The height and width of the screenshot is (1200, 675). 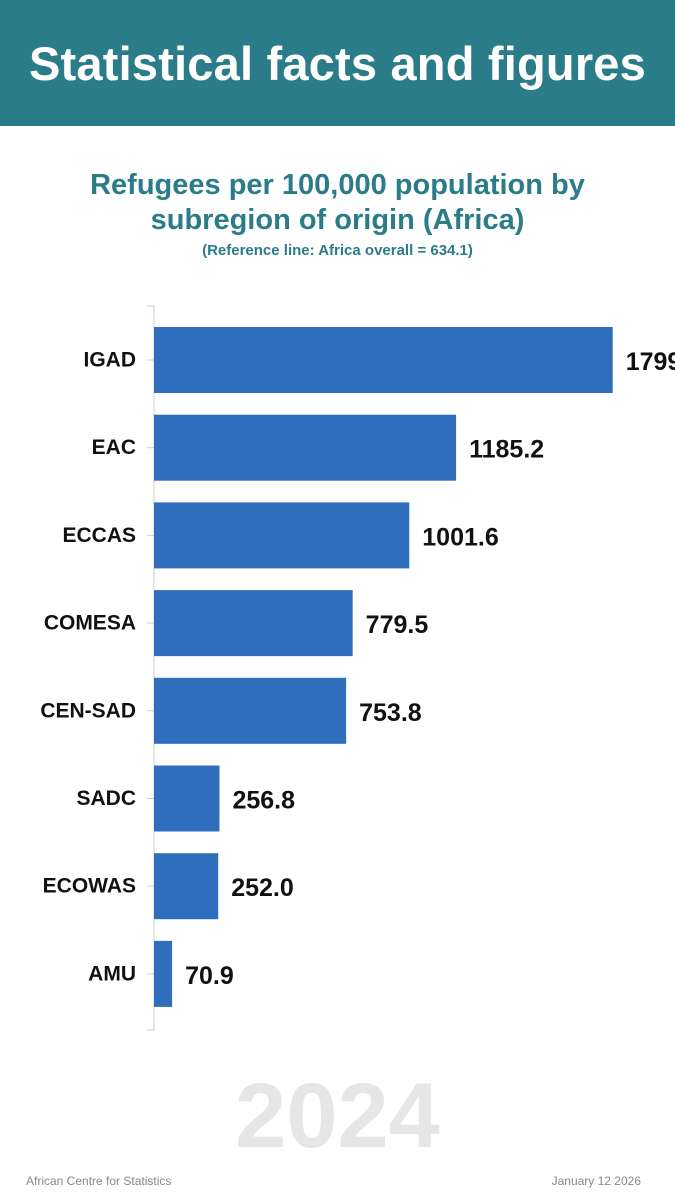 I want to click on year-watermark: 2024, so click(x=337, y=1116).